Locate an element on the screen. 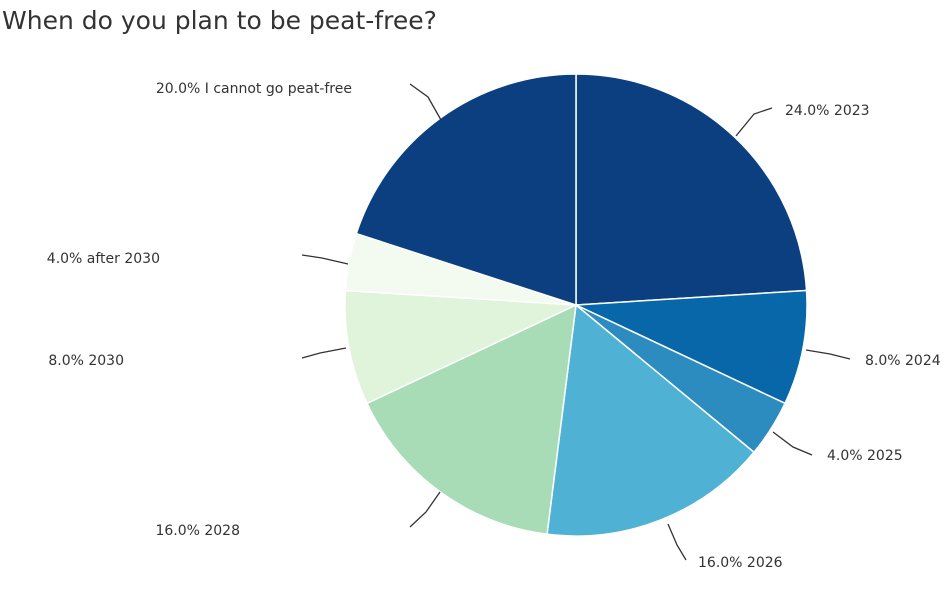 This screenshot has height=590, width=952. pie-slice-2024 is located at coordinates (691, 347).